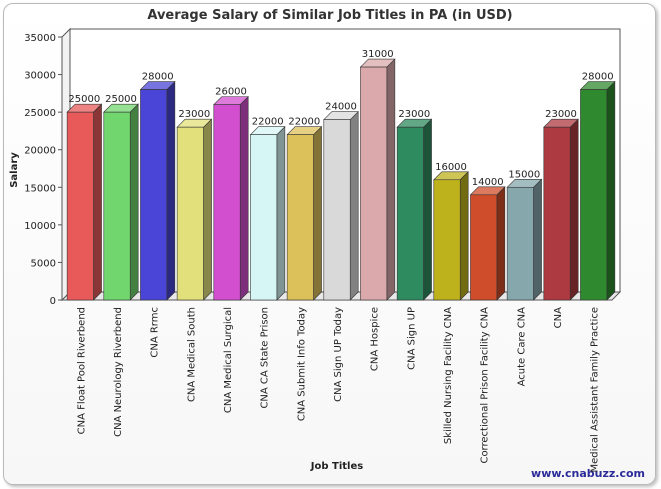 The image size is (661, 489). What do you see at coordinates (53, 301) in the screenshot?
I see `y-tick-label: 0` at bounding box center [53, 301].